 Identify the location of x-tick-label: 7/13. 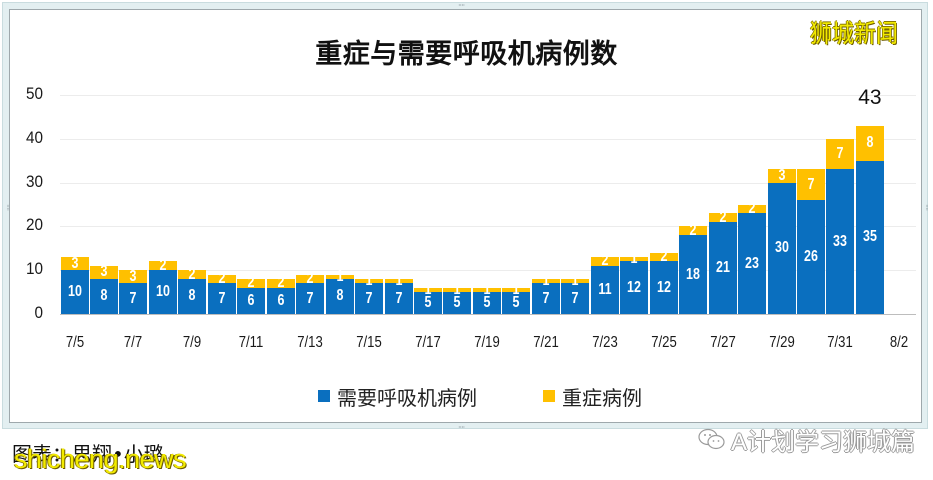
(310, 342).